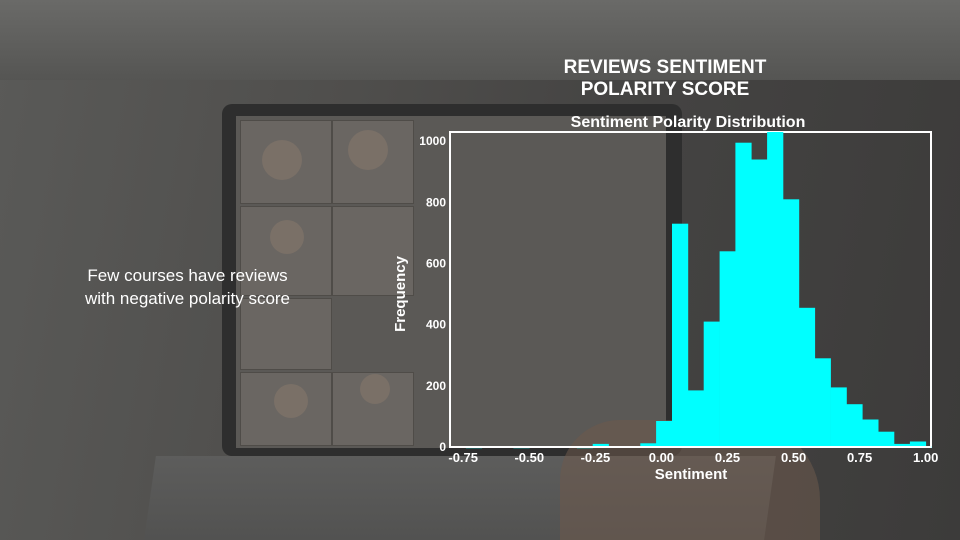 This screenshot has width=960, height=540. I want to click on x-ticks-group: -0.75 -0.50 -0.25 0.00 0.25 0.50 0.75 1.00, so click(693, 457).